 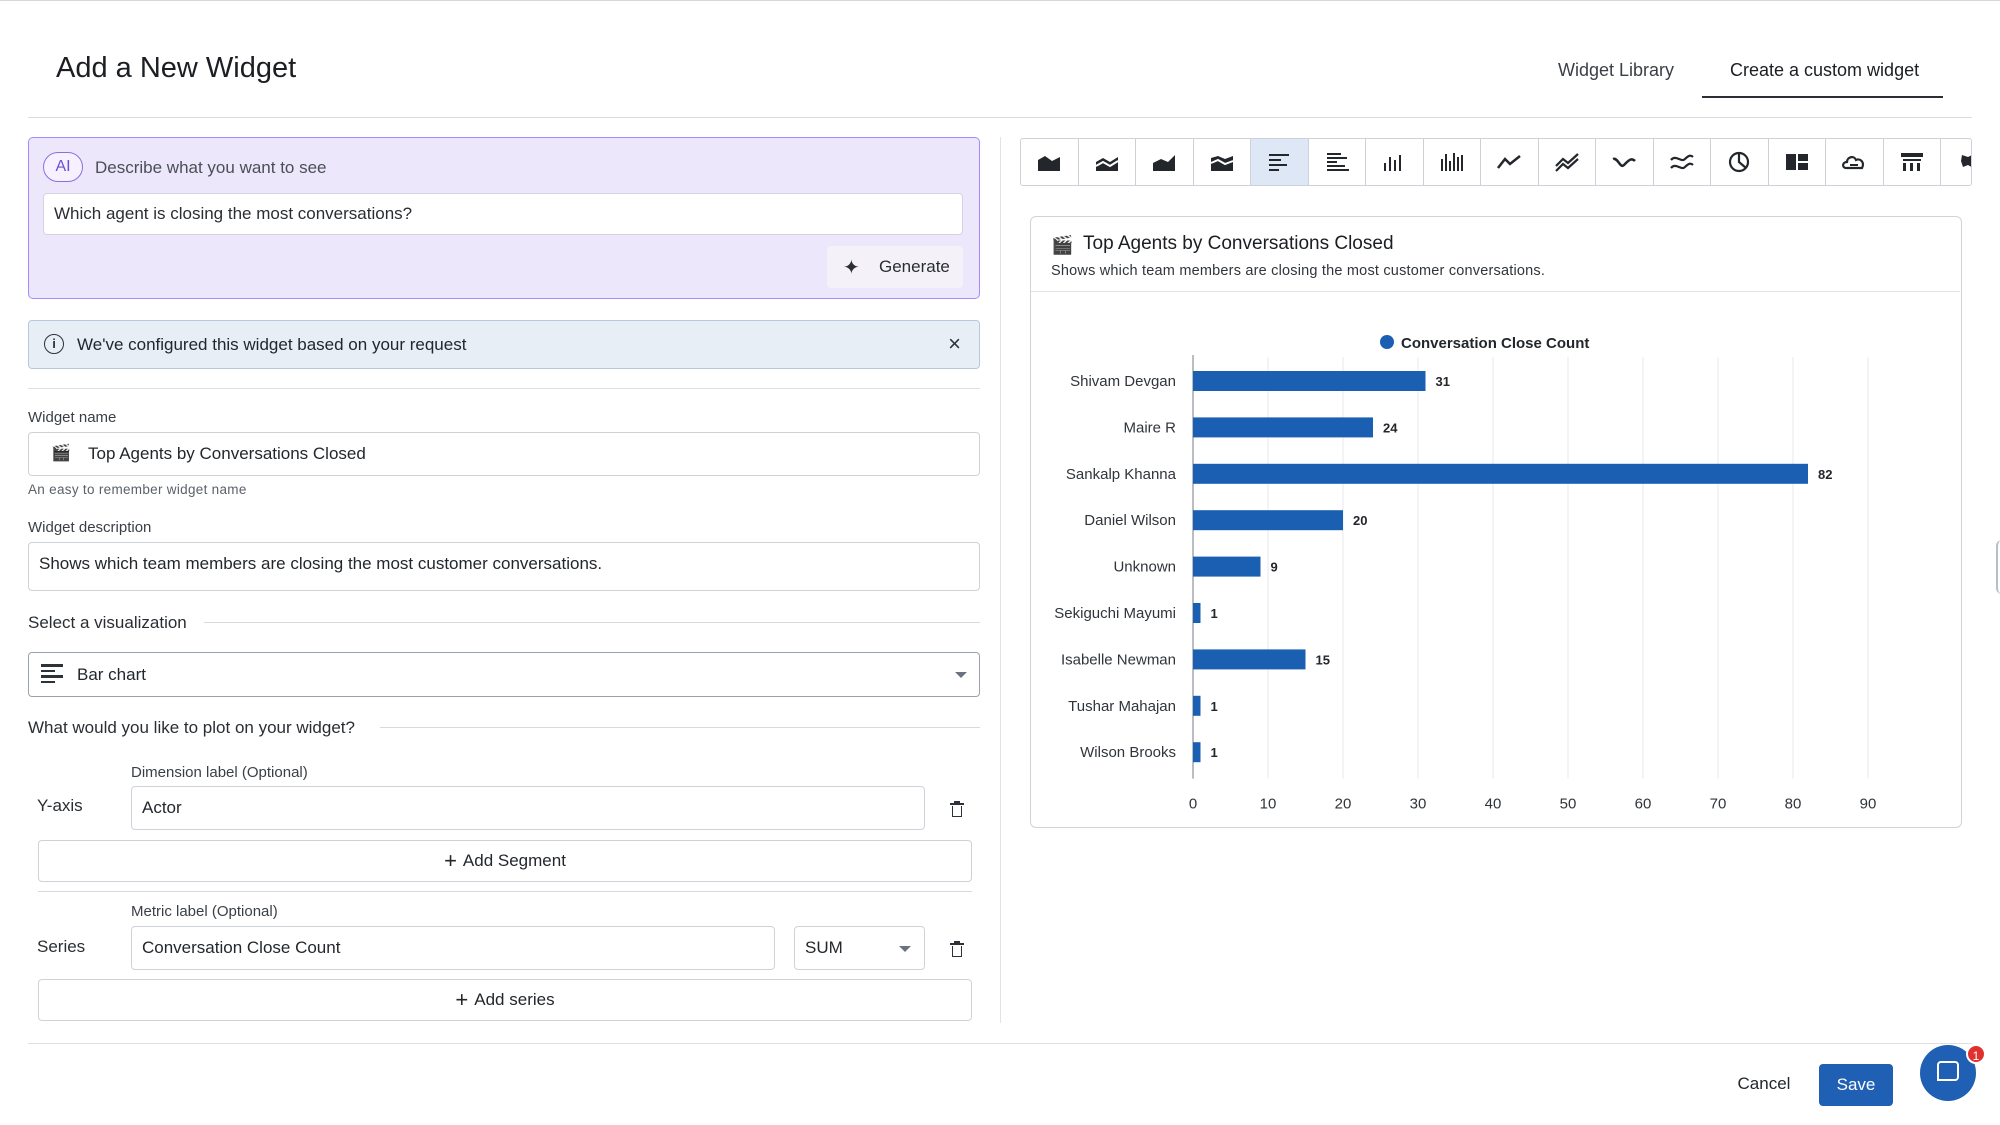 What do you see at coordinates (895, 267) in the screenshot?
I see `generate-button: ✦ Generate` at bounding box center [895, 267].